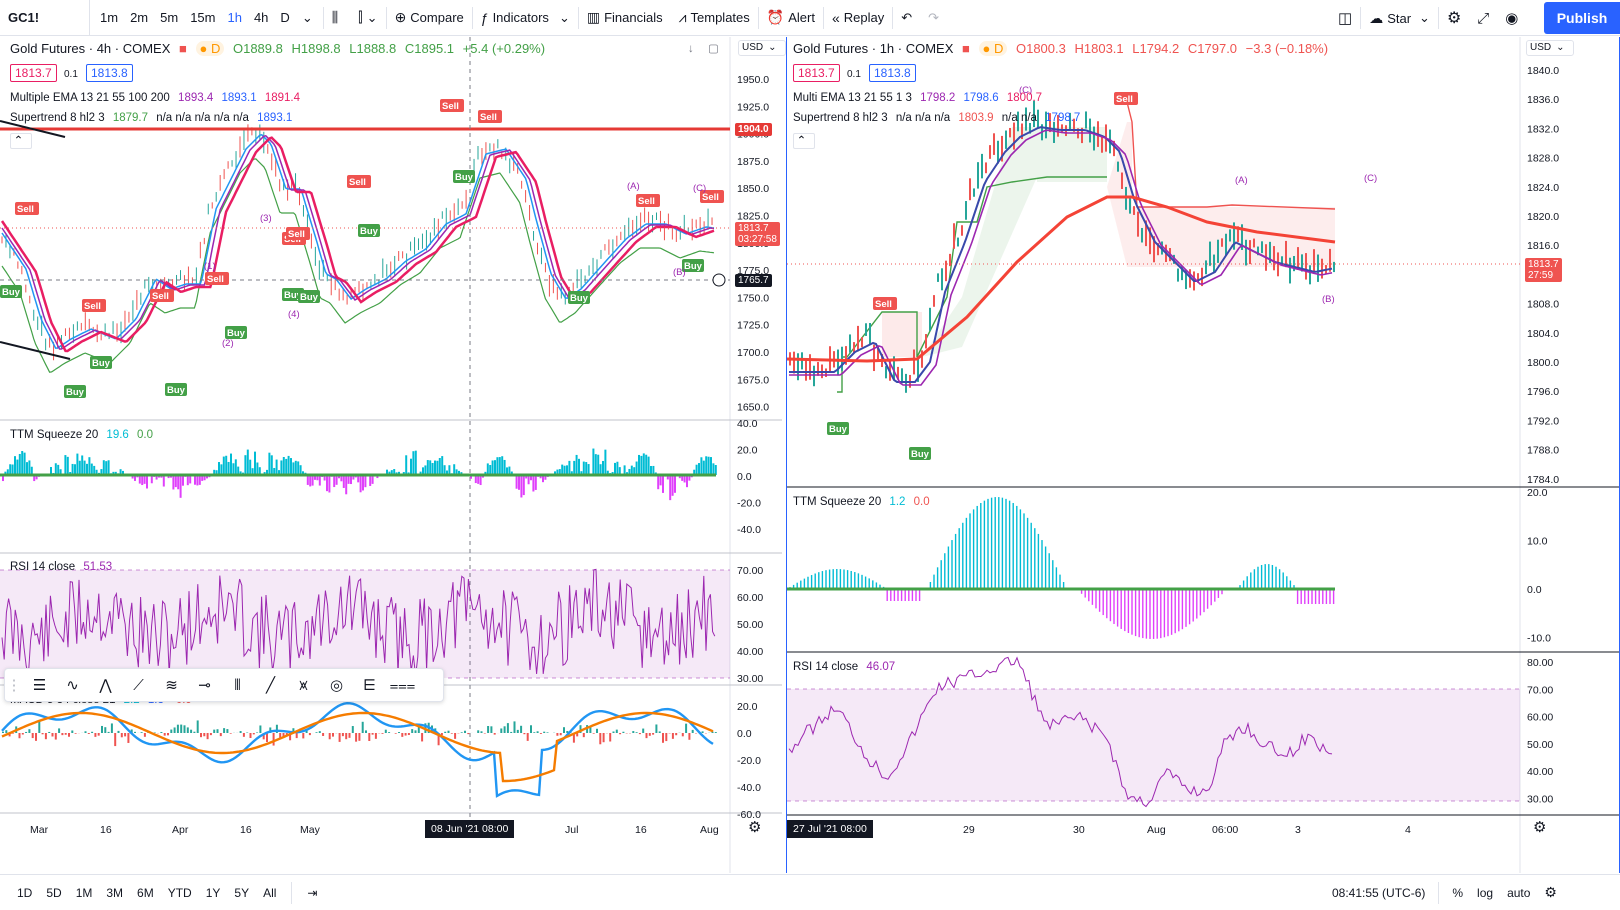 This screenshot has height=910, width=1620. What do you see at coordinates (237, 685) in the screenshot?
I see `vertical-lines-tool: ⫴` at bounding box center [237, 685].